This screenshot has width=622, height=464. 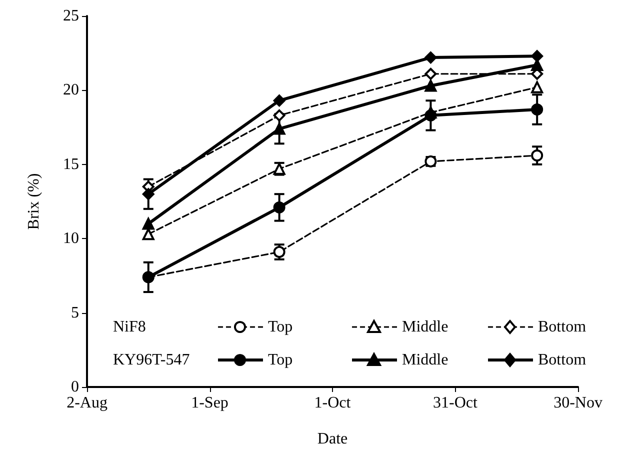 What do you see at coordinates (71, 16) in the screenshot?
I see `y-tick-label: 25` at bounding box center [71, 16].